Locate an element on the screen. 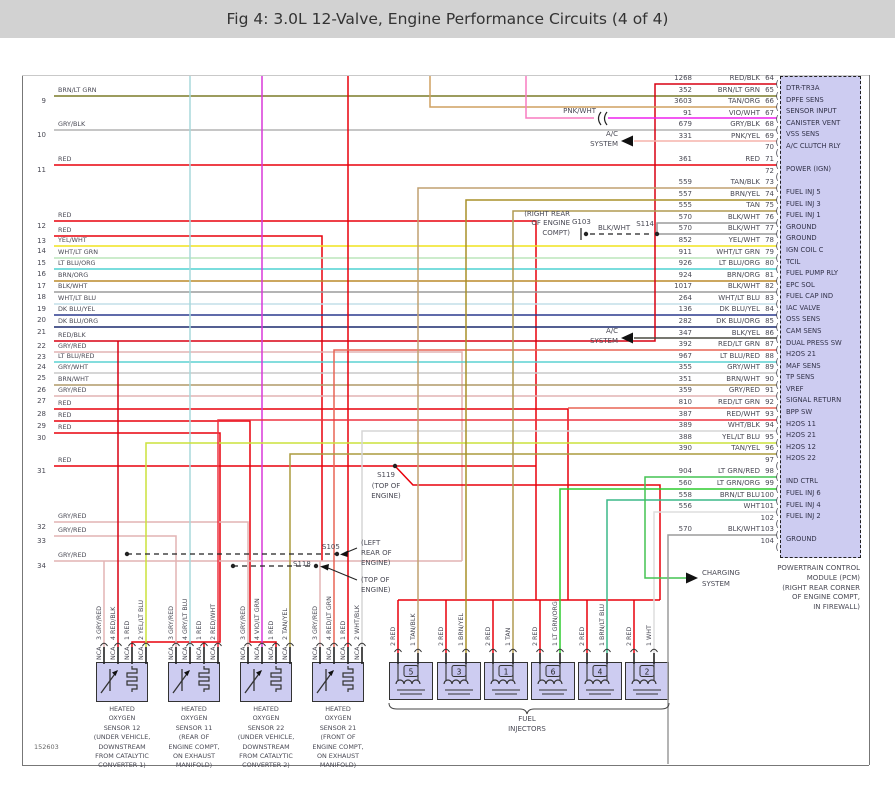  frame-bottom is located at coordinates (445, 765).